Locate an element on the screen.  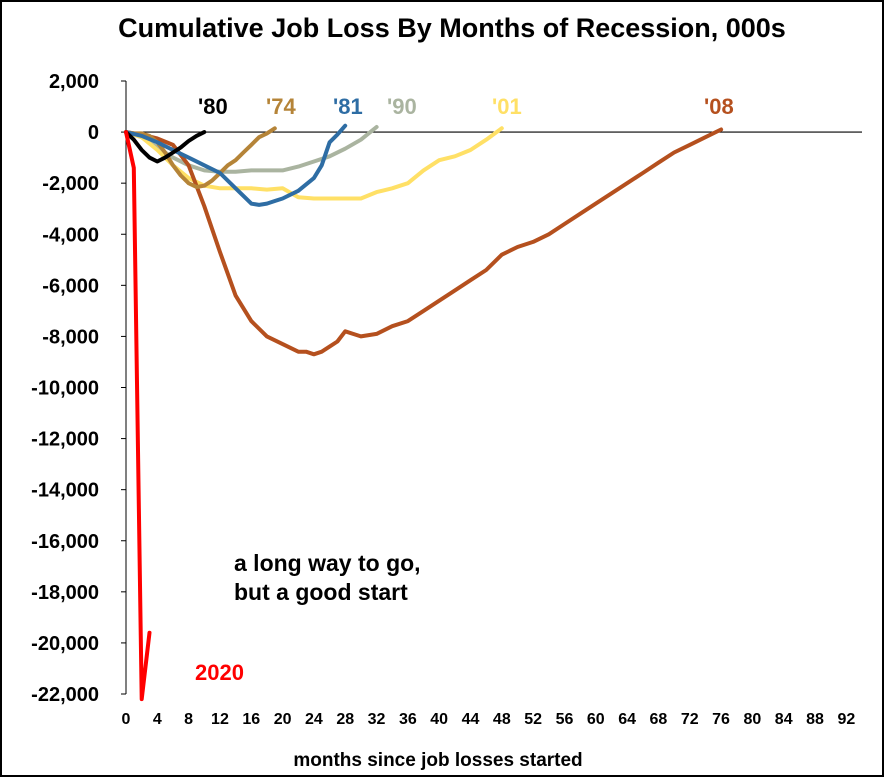
x-tick-label: 68 is located at coordinates (659, 719).